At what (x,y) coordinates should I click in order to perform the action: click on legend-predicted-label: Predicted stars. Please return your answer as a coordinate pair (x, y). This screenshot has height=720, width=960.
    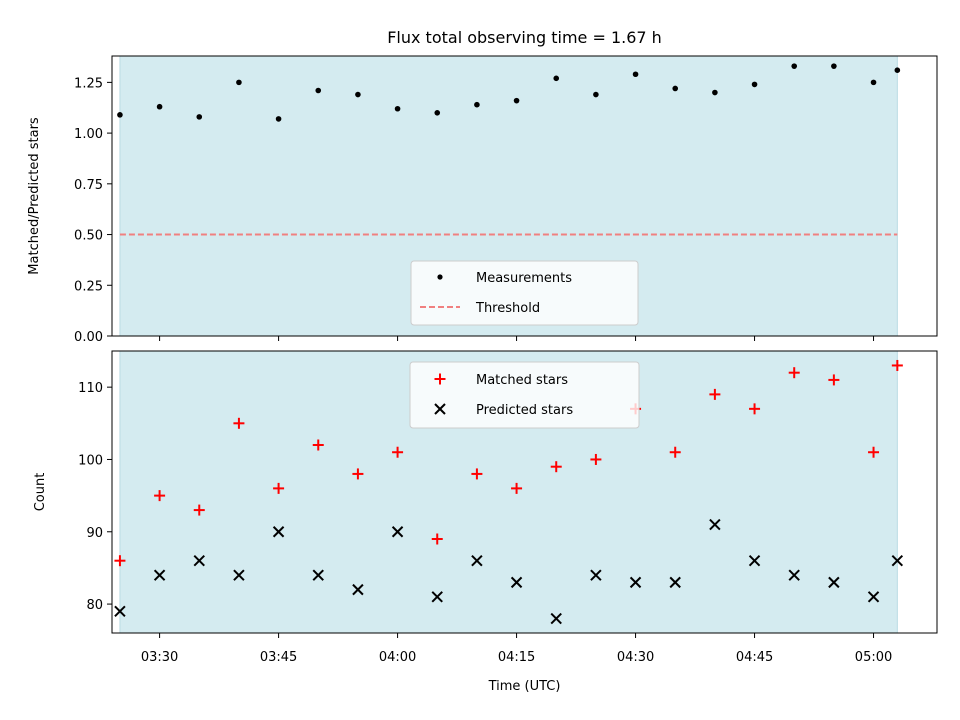
    Looking at the image, I should click on (524, 410).